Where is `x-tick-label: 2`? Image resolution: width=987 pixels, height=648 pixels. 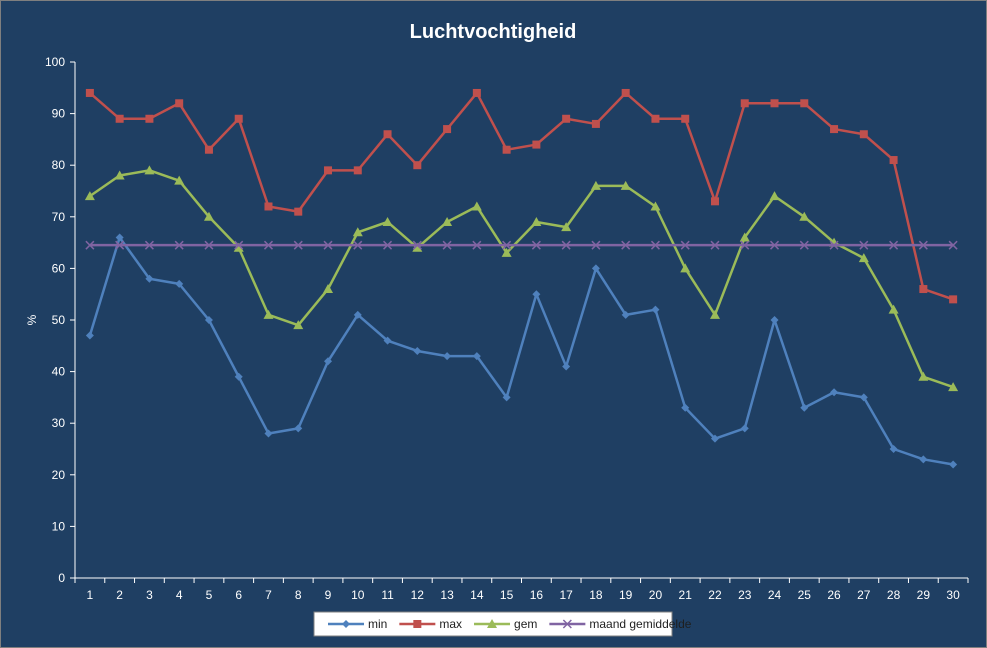
x-tick-label: 2 is located at coordinates (119, 595).